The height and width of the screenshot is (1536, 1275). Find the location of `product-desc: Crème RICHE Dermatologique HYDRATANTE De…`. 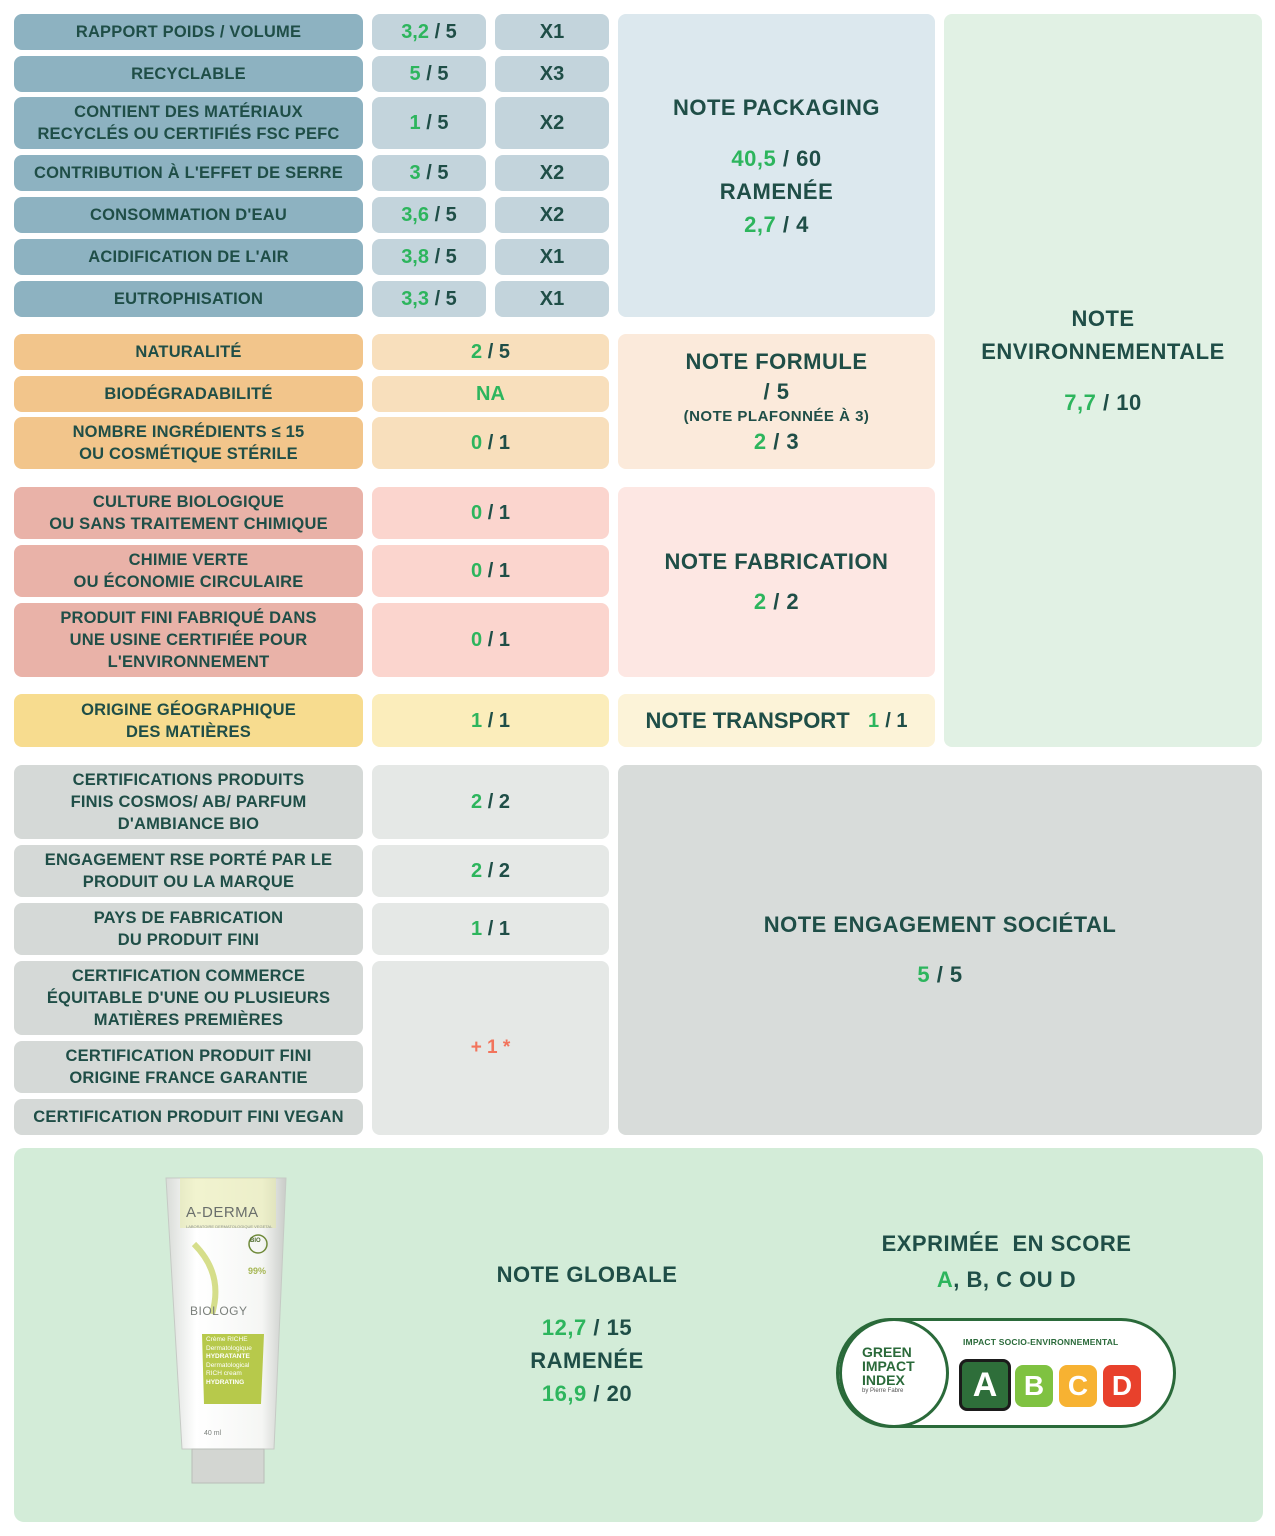

product-desc: Crème RICHE Dermatologique HYDRATANTE De… is located at coordinates (234, 1361).